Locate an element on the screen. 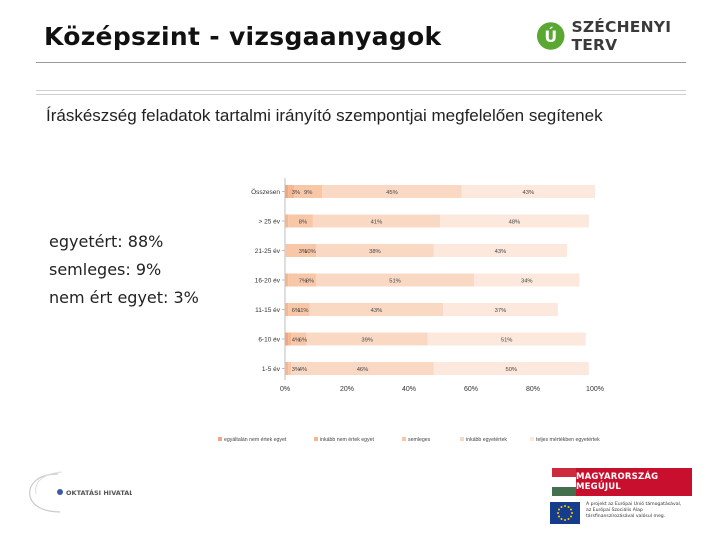 The width and height of the screenshot is (720, 540). x-tick-label: 40% is located at coordinates (409, 389).